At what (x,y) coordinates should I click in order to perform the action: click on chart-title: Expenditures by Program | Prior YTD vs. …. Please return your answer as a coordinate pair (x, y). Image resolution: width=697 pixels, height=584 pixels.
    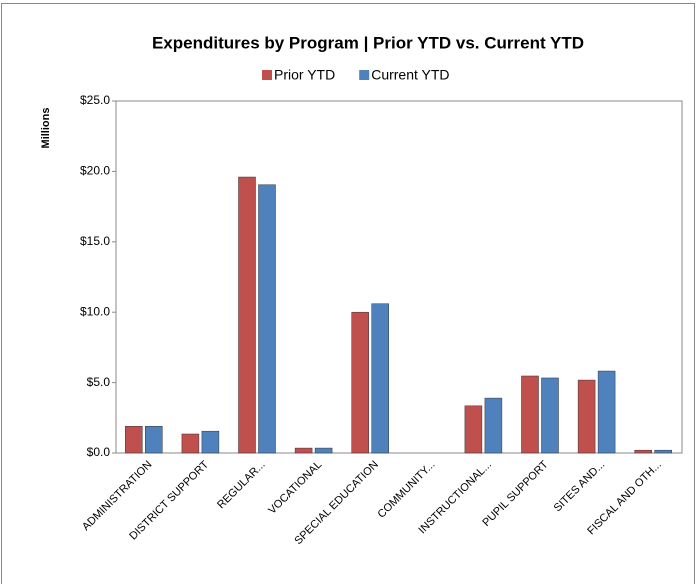
    Looking at the image, I should click on (368, 42).